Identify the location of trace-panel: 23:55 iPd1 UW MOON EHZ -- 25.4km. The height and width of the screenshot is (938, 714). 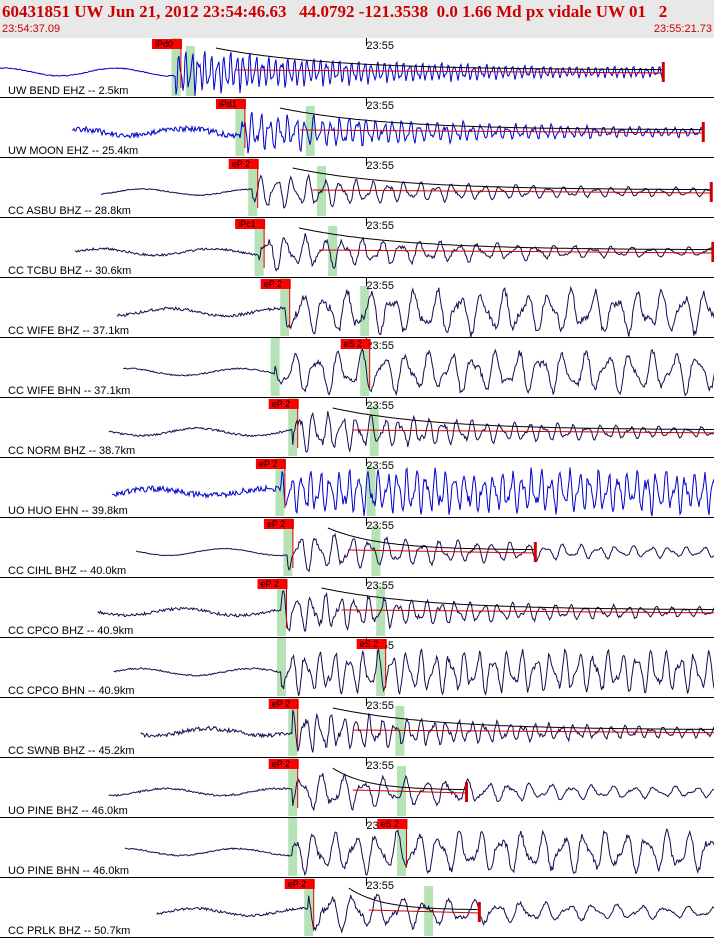
(357, 128).